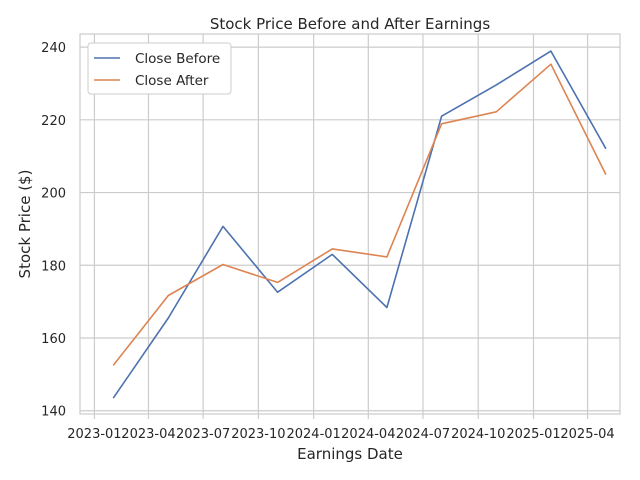 Image resolution: width=640 pixels, height=480 pixels. Describe the element at coordinates (53, 121) in the screenshot. I see `y-tick-label: 220` at that location.